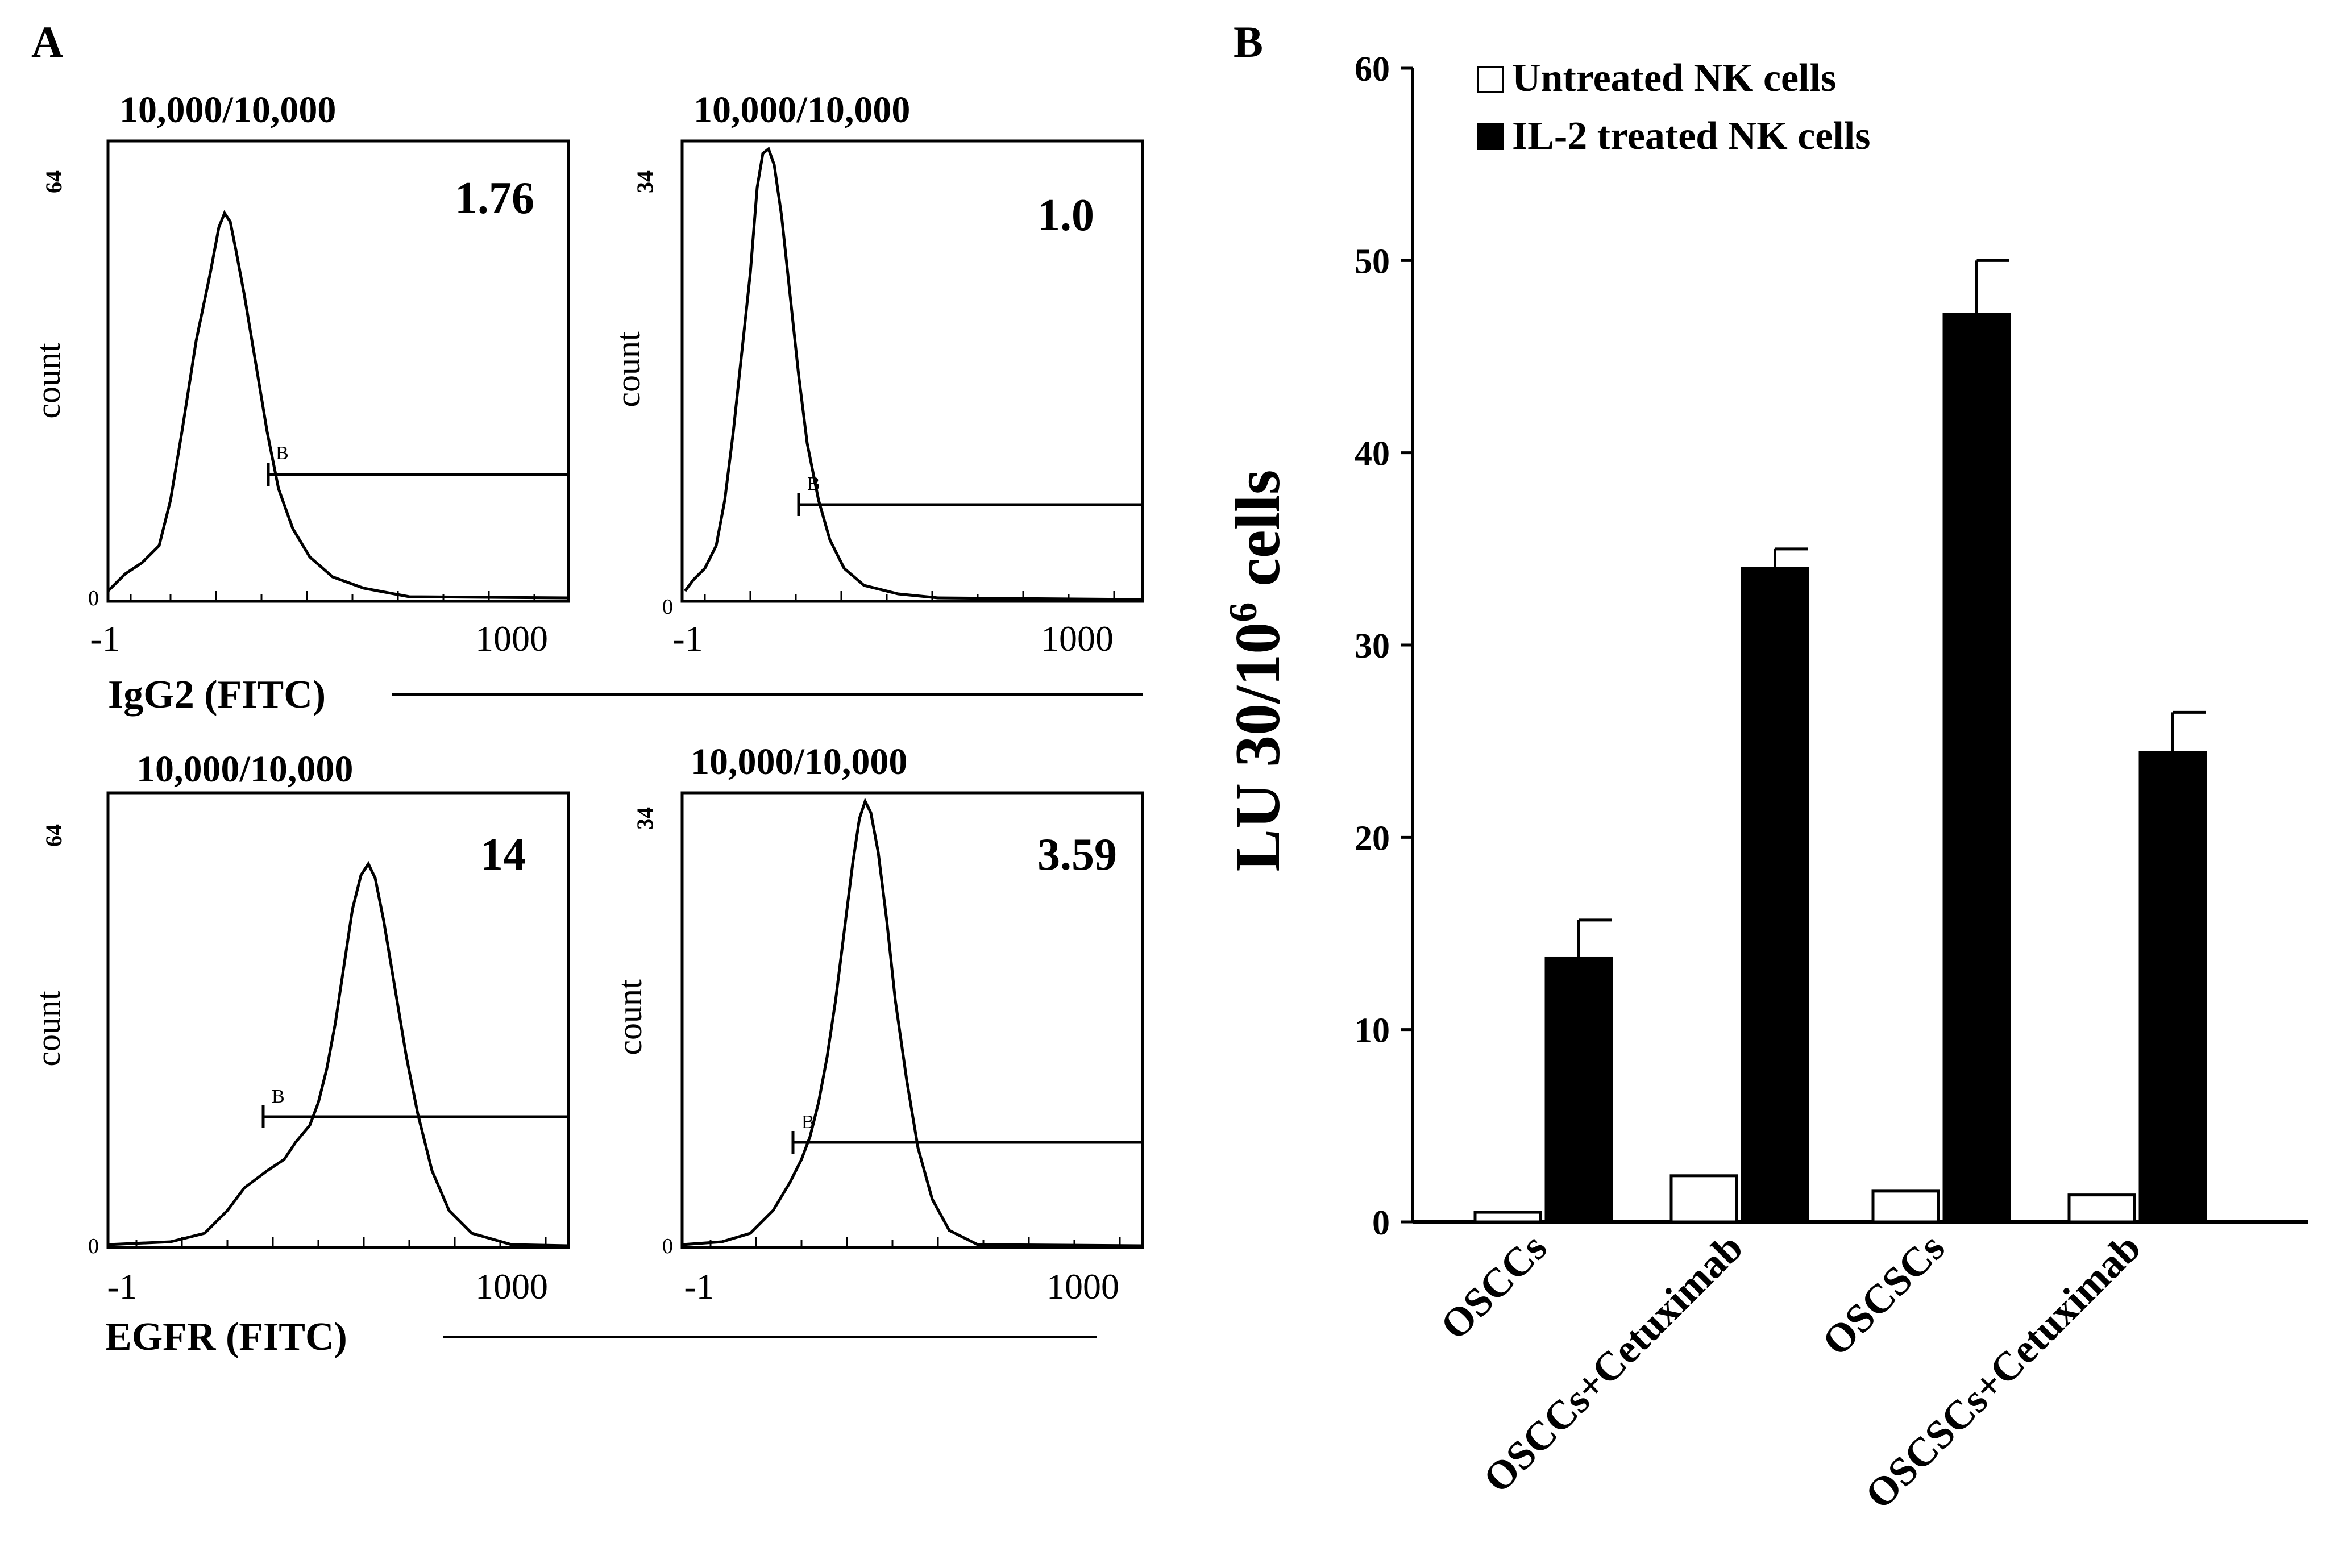  Describe the element at coordinates (1258, 747) in the screenshot. I see `y-axis-title-prefix: LU 30/10` at that location.